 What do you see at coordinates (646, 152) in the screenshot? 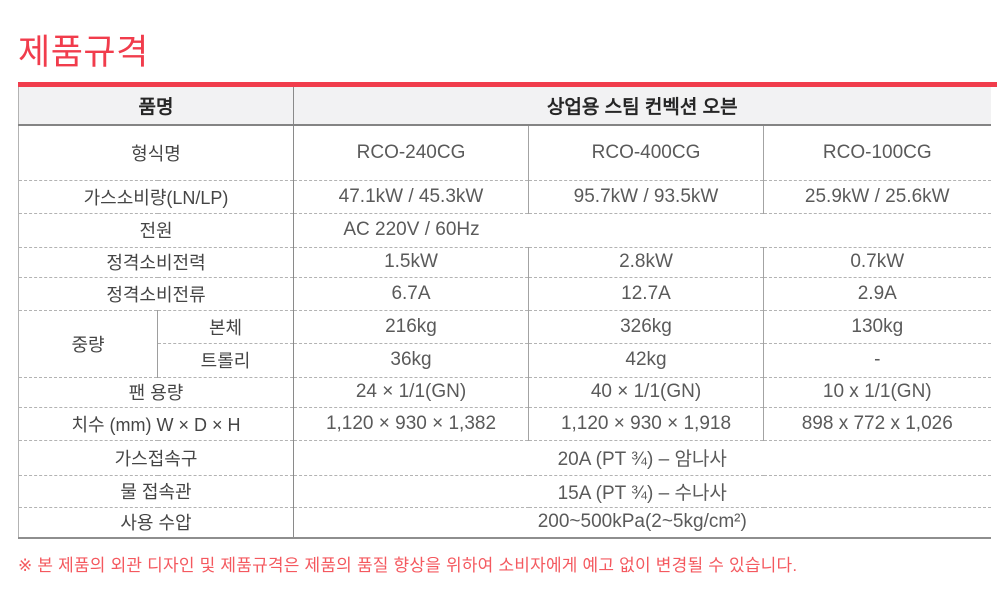
I see `cell-model-2: RCO-400CG` at bounding box center [646, 152].